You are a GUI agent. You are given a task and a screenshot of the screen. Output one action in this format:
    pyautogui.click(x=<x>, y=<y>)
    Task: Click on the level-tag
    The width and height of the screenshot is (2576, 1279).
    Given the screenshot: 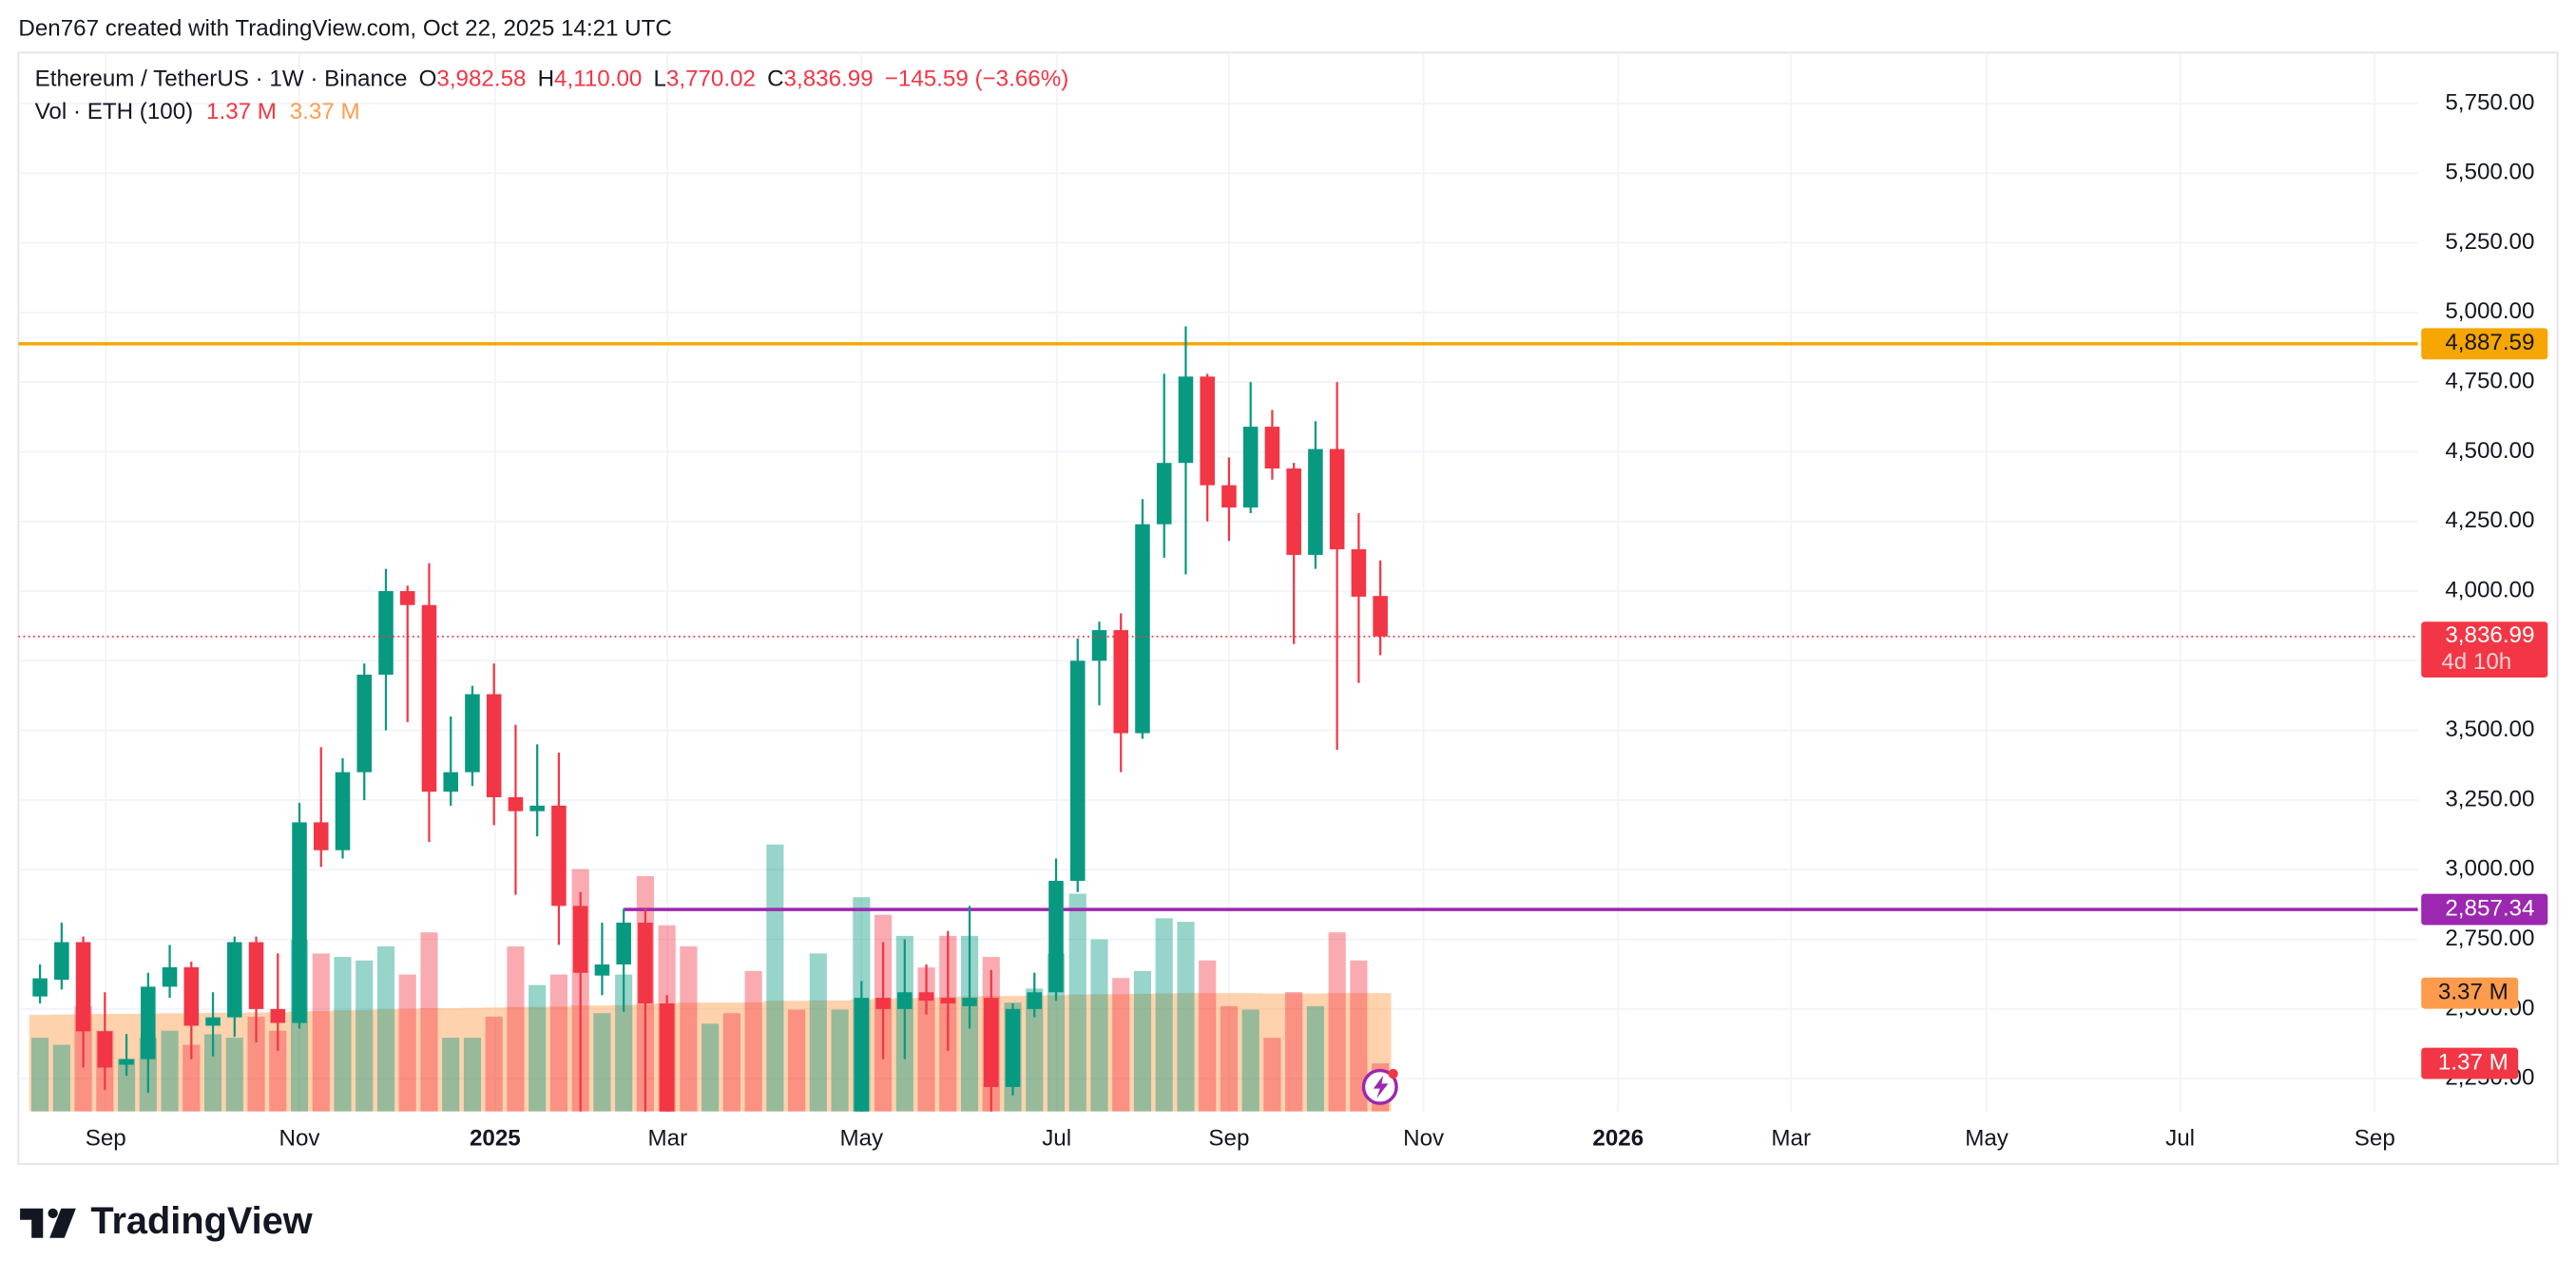 What is the action you would take?
    pyautogui.click(x=2484, y=910)
    